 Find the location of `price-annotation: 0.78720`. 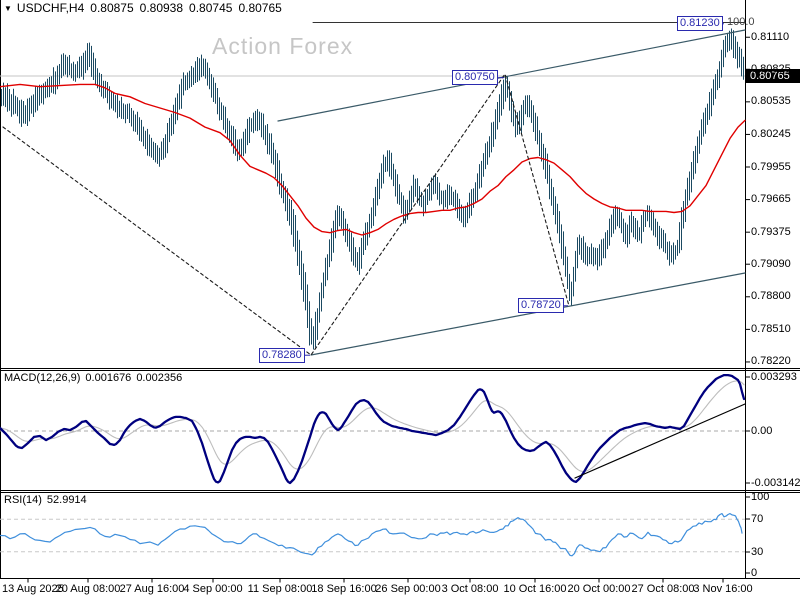

price-annotation: 0.78720 is located at coordinates (541, 306).